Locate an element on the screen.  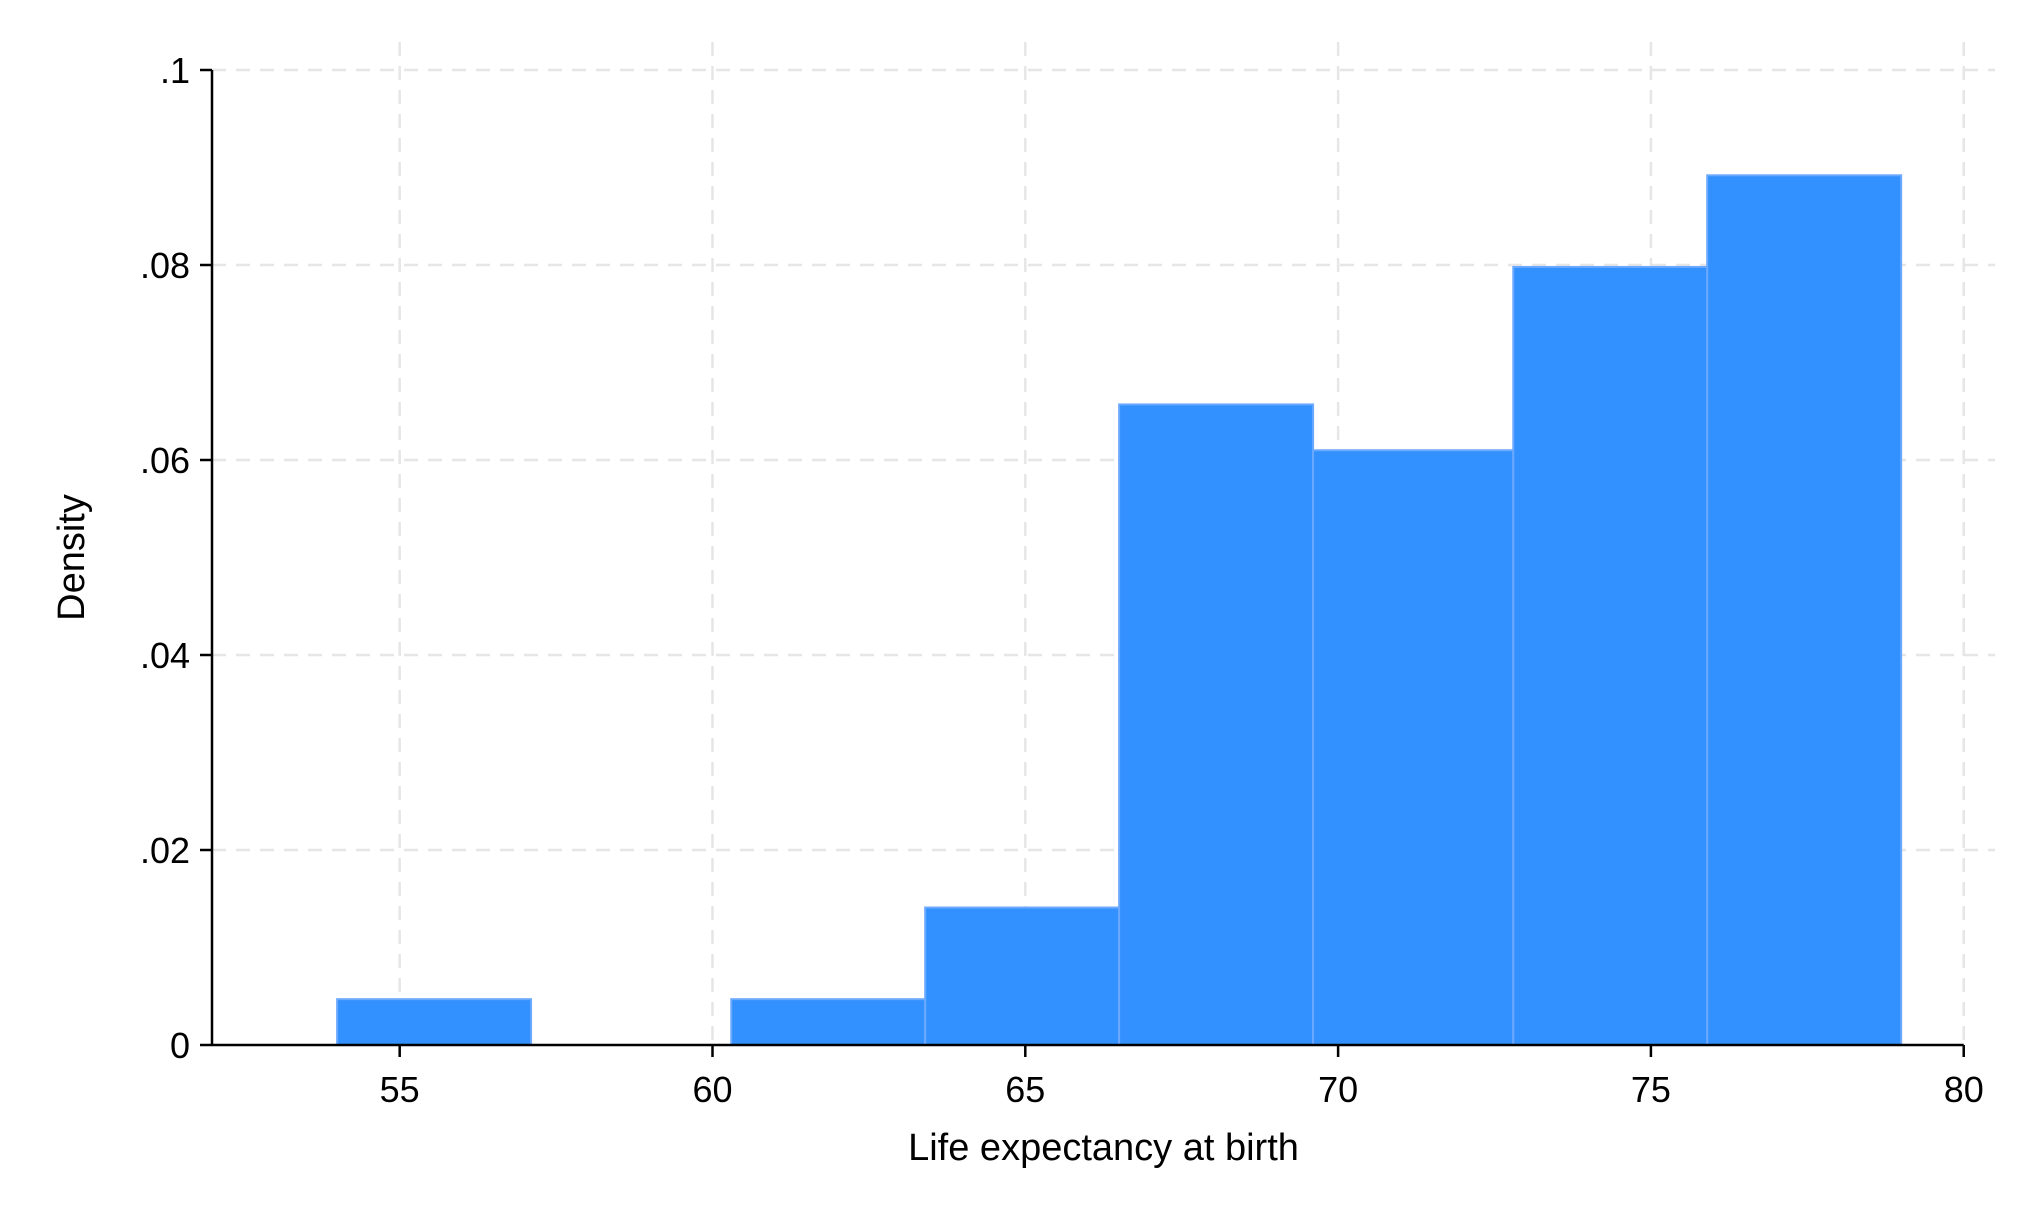
x-tick-label: 70 is located at coordinates (1338, 1089).